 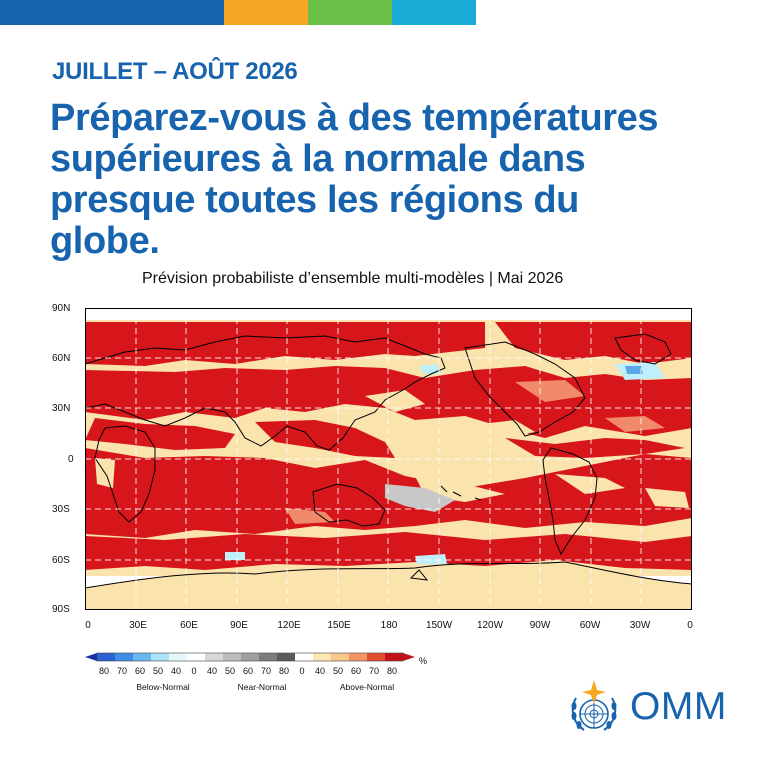 I want to click on lon-tick-label: 180, so click(x=389, y=625).